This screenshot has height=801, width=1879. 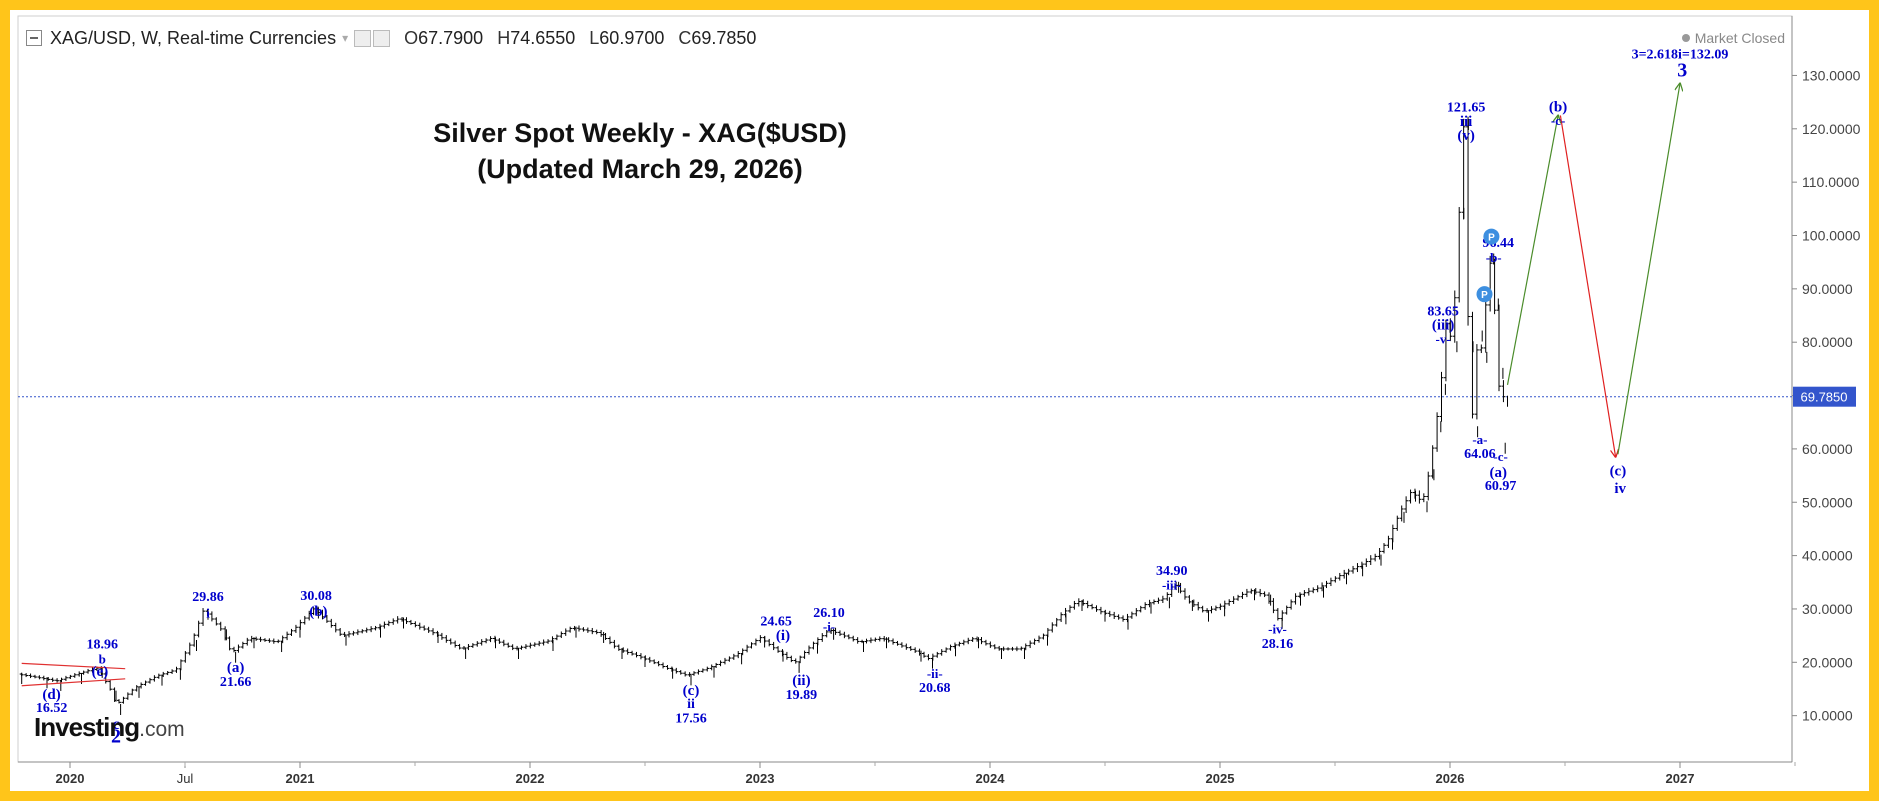 What do you see at coordinates (1682, 71) in the screenshot?
I see `wave-label: 3` at bounding box center [1682, 71].